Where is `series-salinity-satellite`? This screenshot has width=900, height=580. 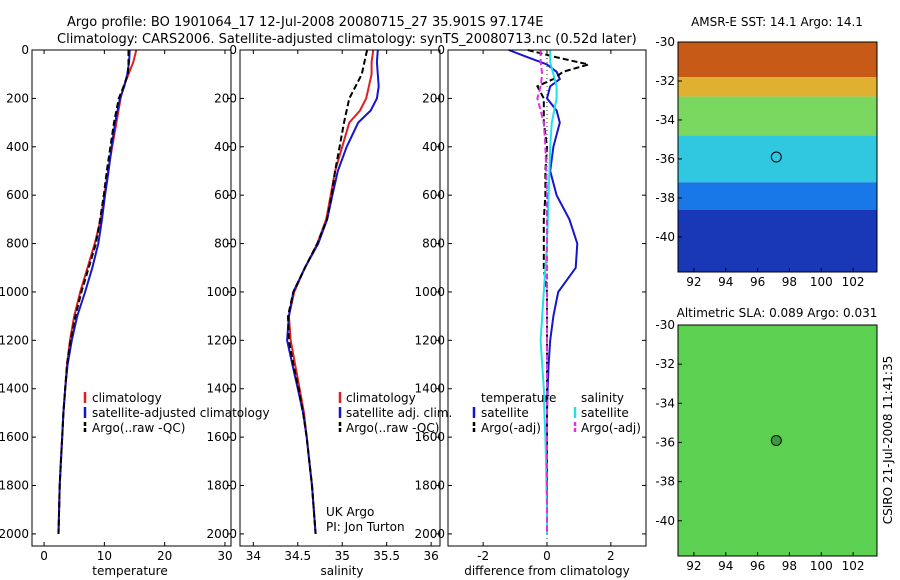 series-salinity-satellite is located at coordinates (548, 292).